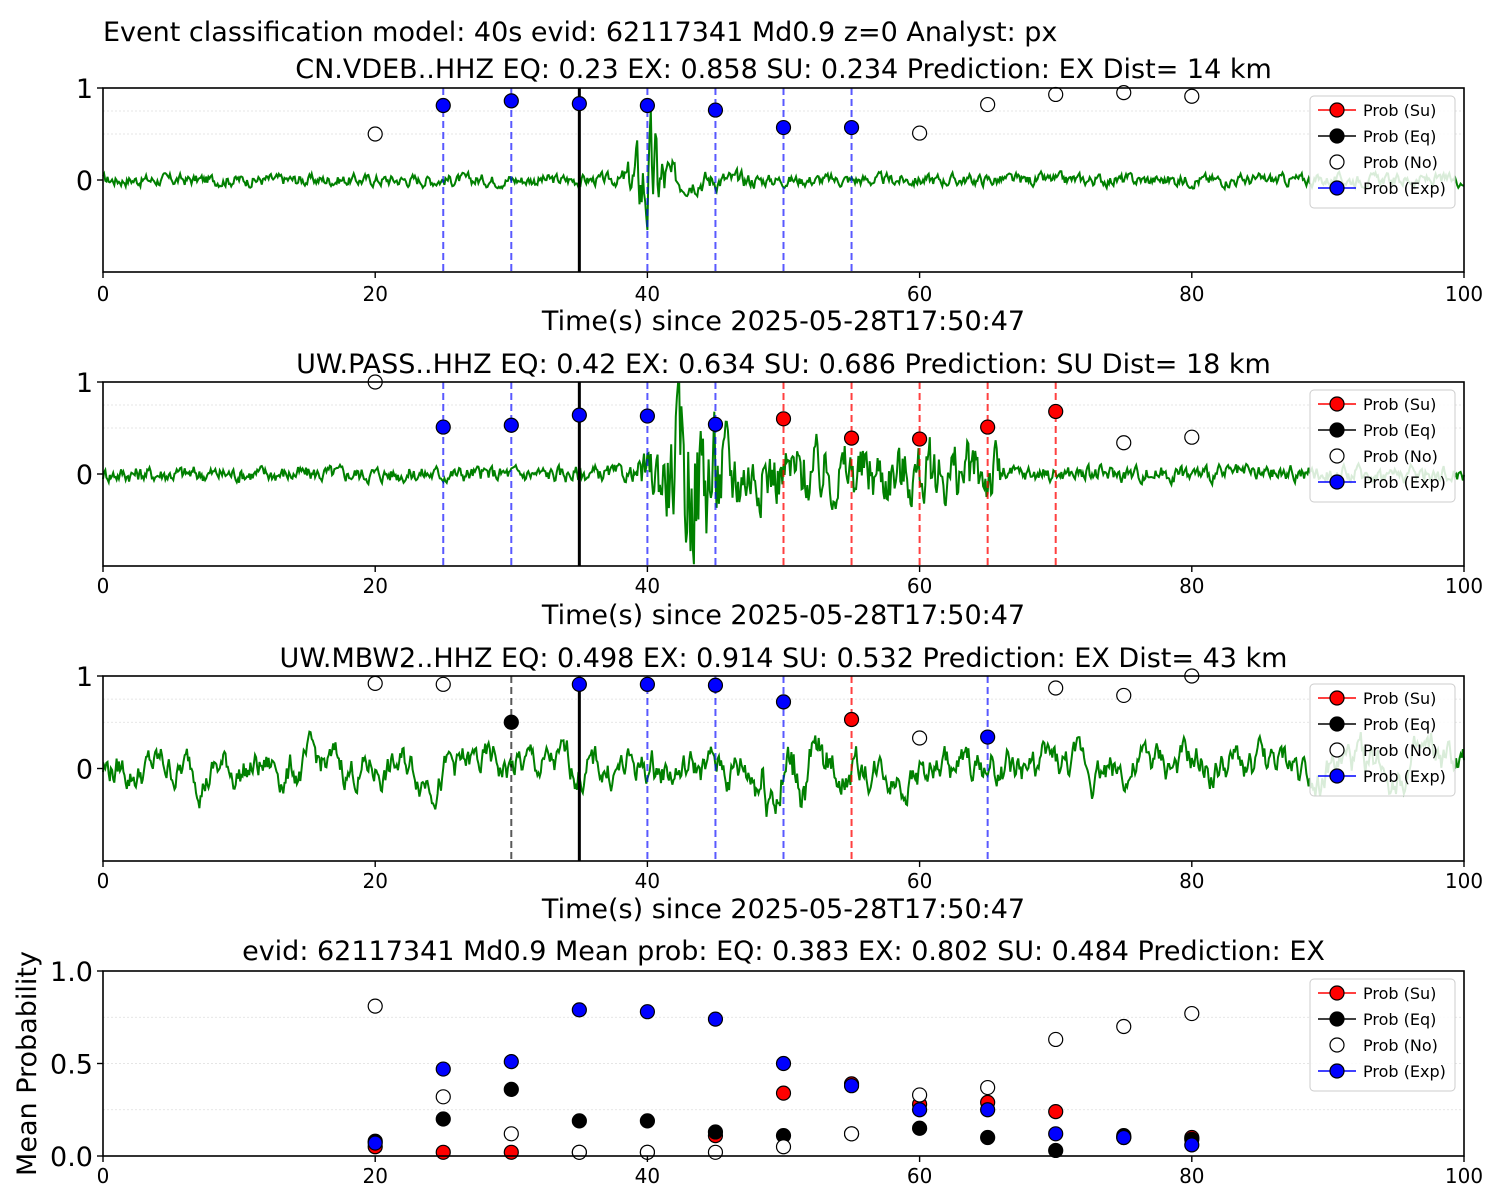  I want to click on legend-marker-eq, so click(1337, 136).